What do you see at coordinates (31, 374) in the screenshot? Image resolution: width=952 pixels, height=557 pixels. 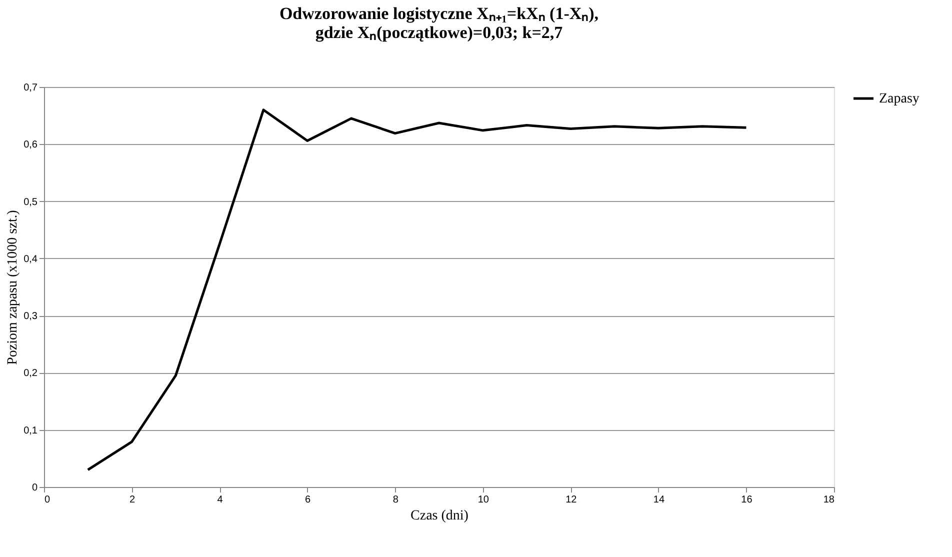 I see `y-tick-label: 0,2` at bounding box center [31, 374].